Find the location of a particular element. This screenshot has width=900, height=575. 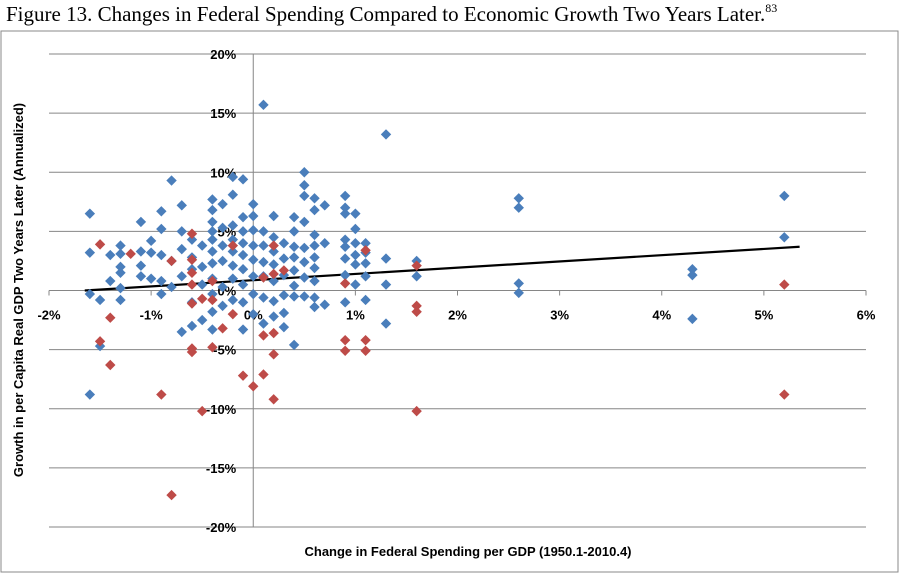

x-tick-label: 5% is located at coordinates (763, 315).